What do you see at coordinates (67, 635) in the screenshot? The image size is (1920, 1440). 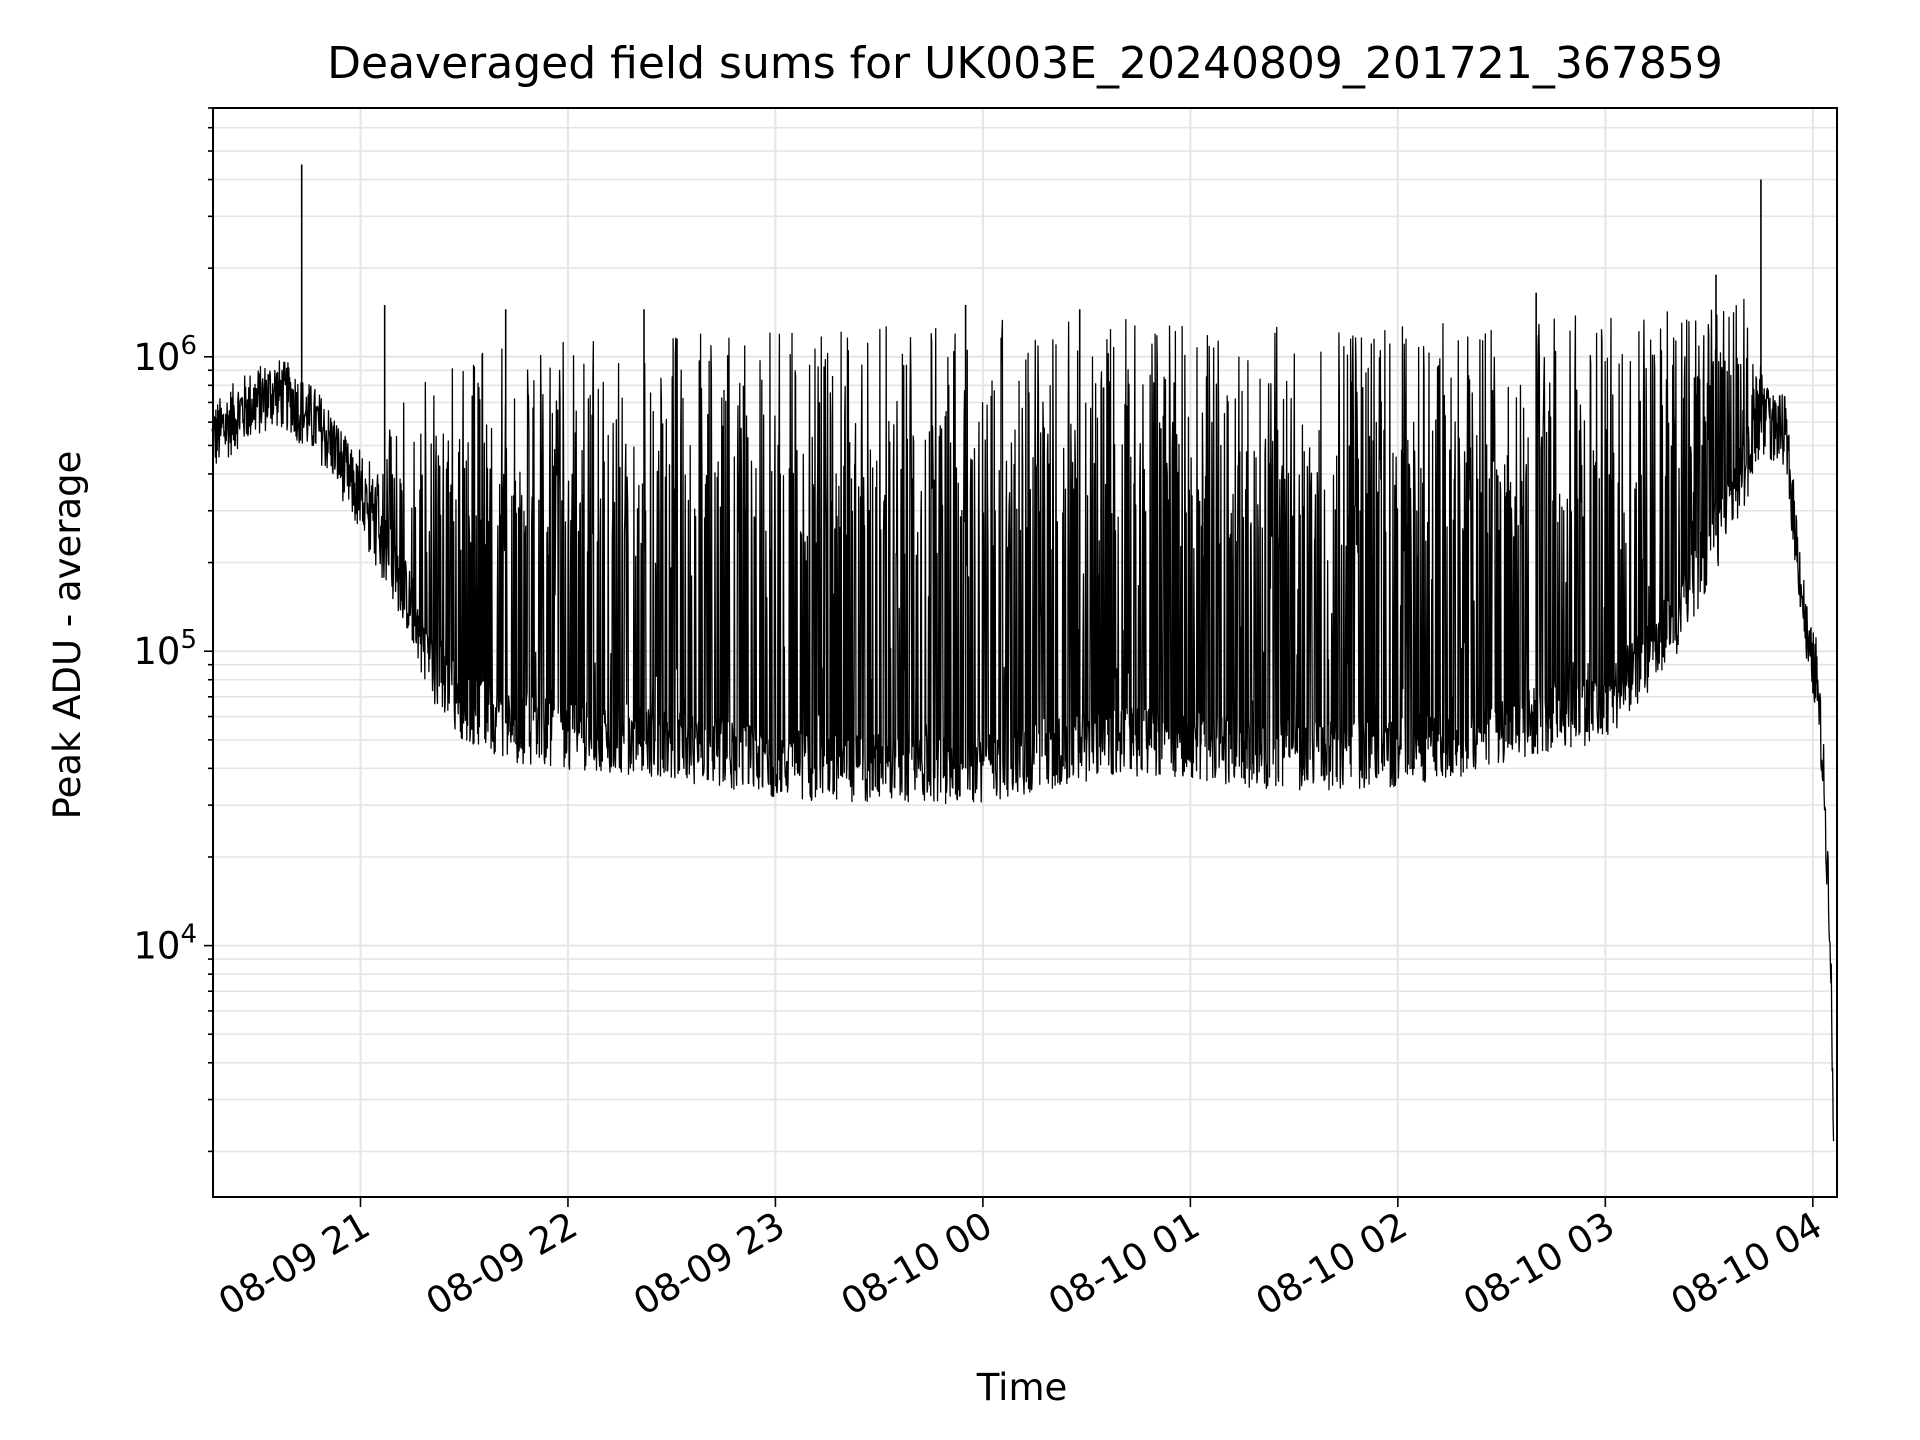 I see `y-axis-label: Peak ADU - average` at bounding box center [67, 635].